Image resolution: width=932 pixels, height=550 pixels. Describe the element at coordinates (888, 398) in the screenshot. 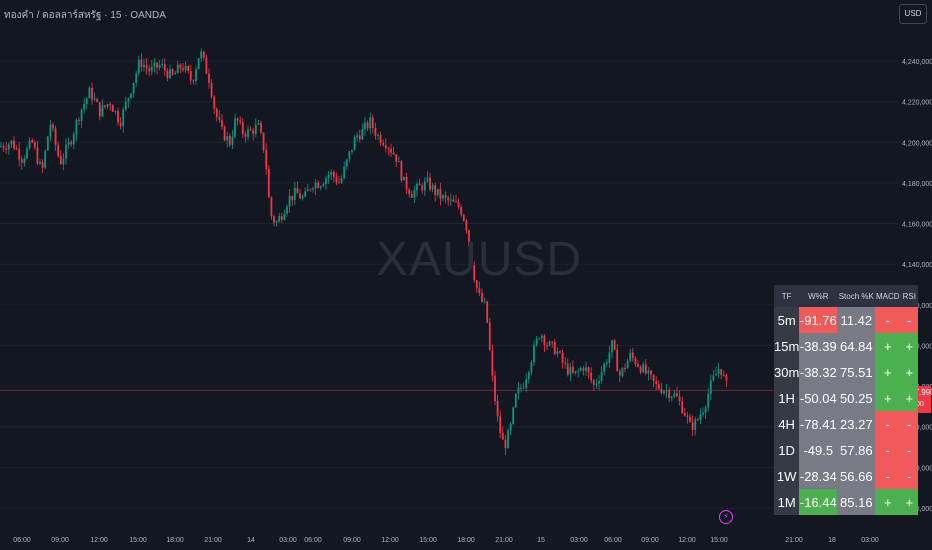

I see `macd-cell: +` at that location.